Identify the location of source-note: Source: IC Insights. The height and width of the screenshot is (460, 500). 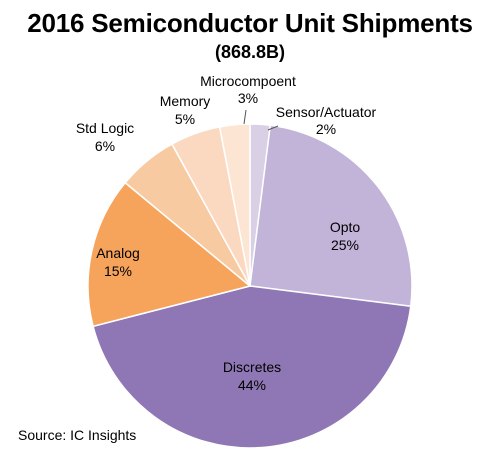
(77, 435).